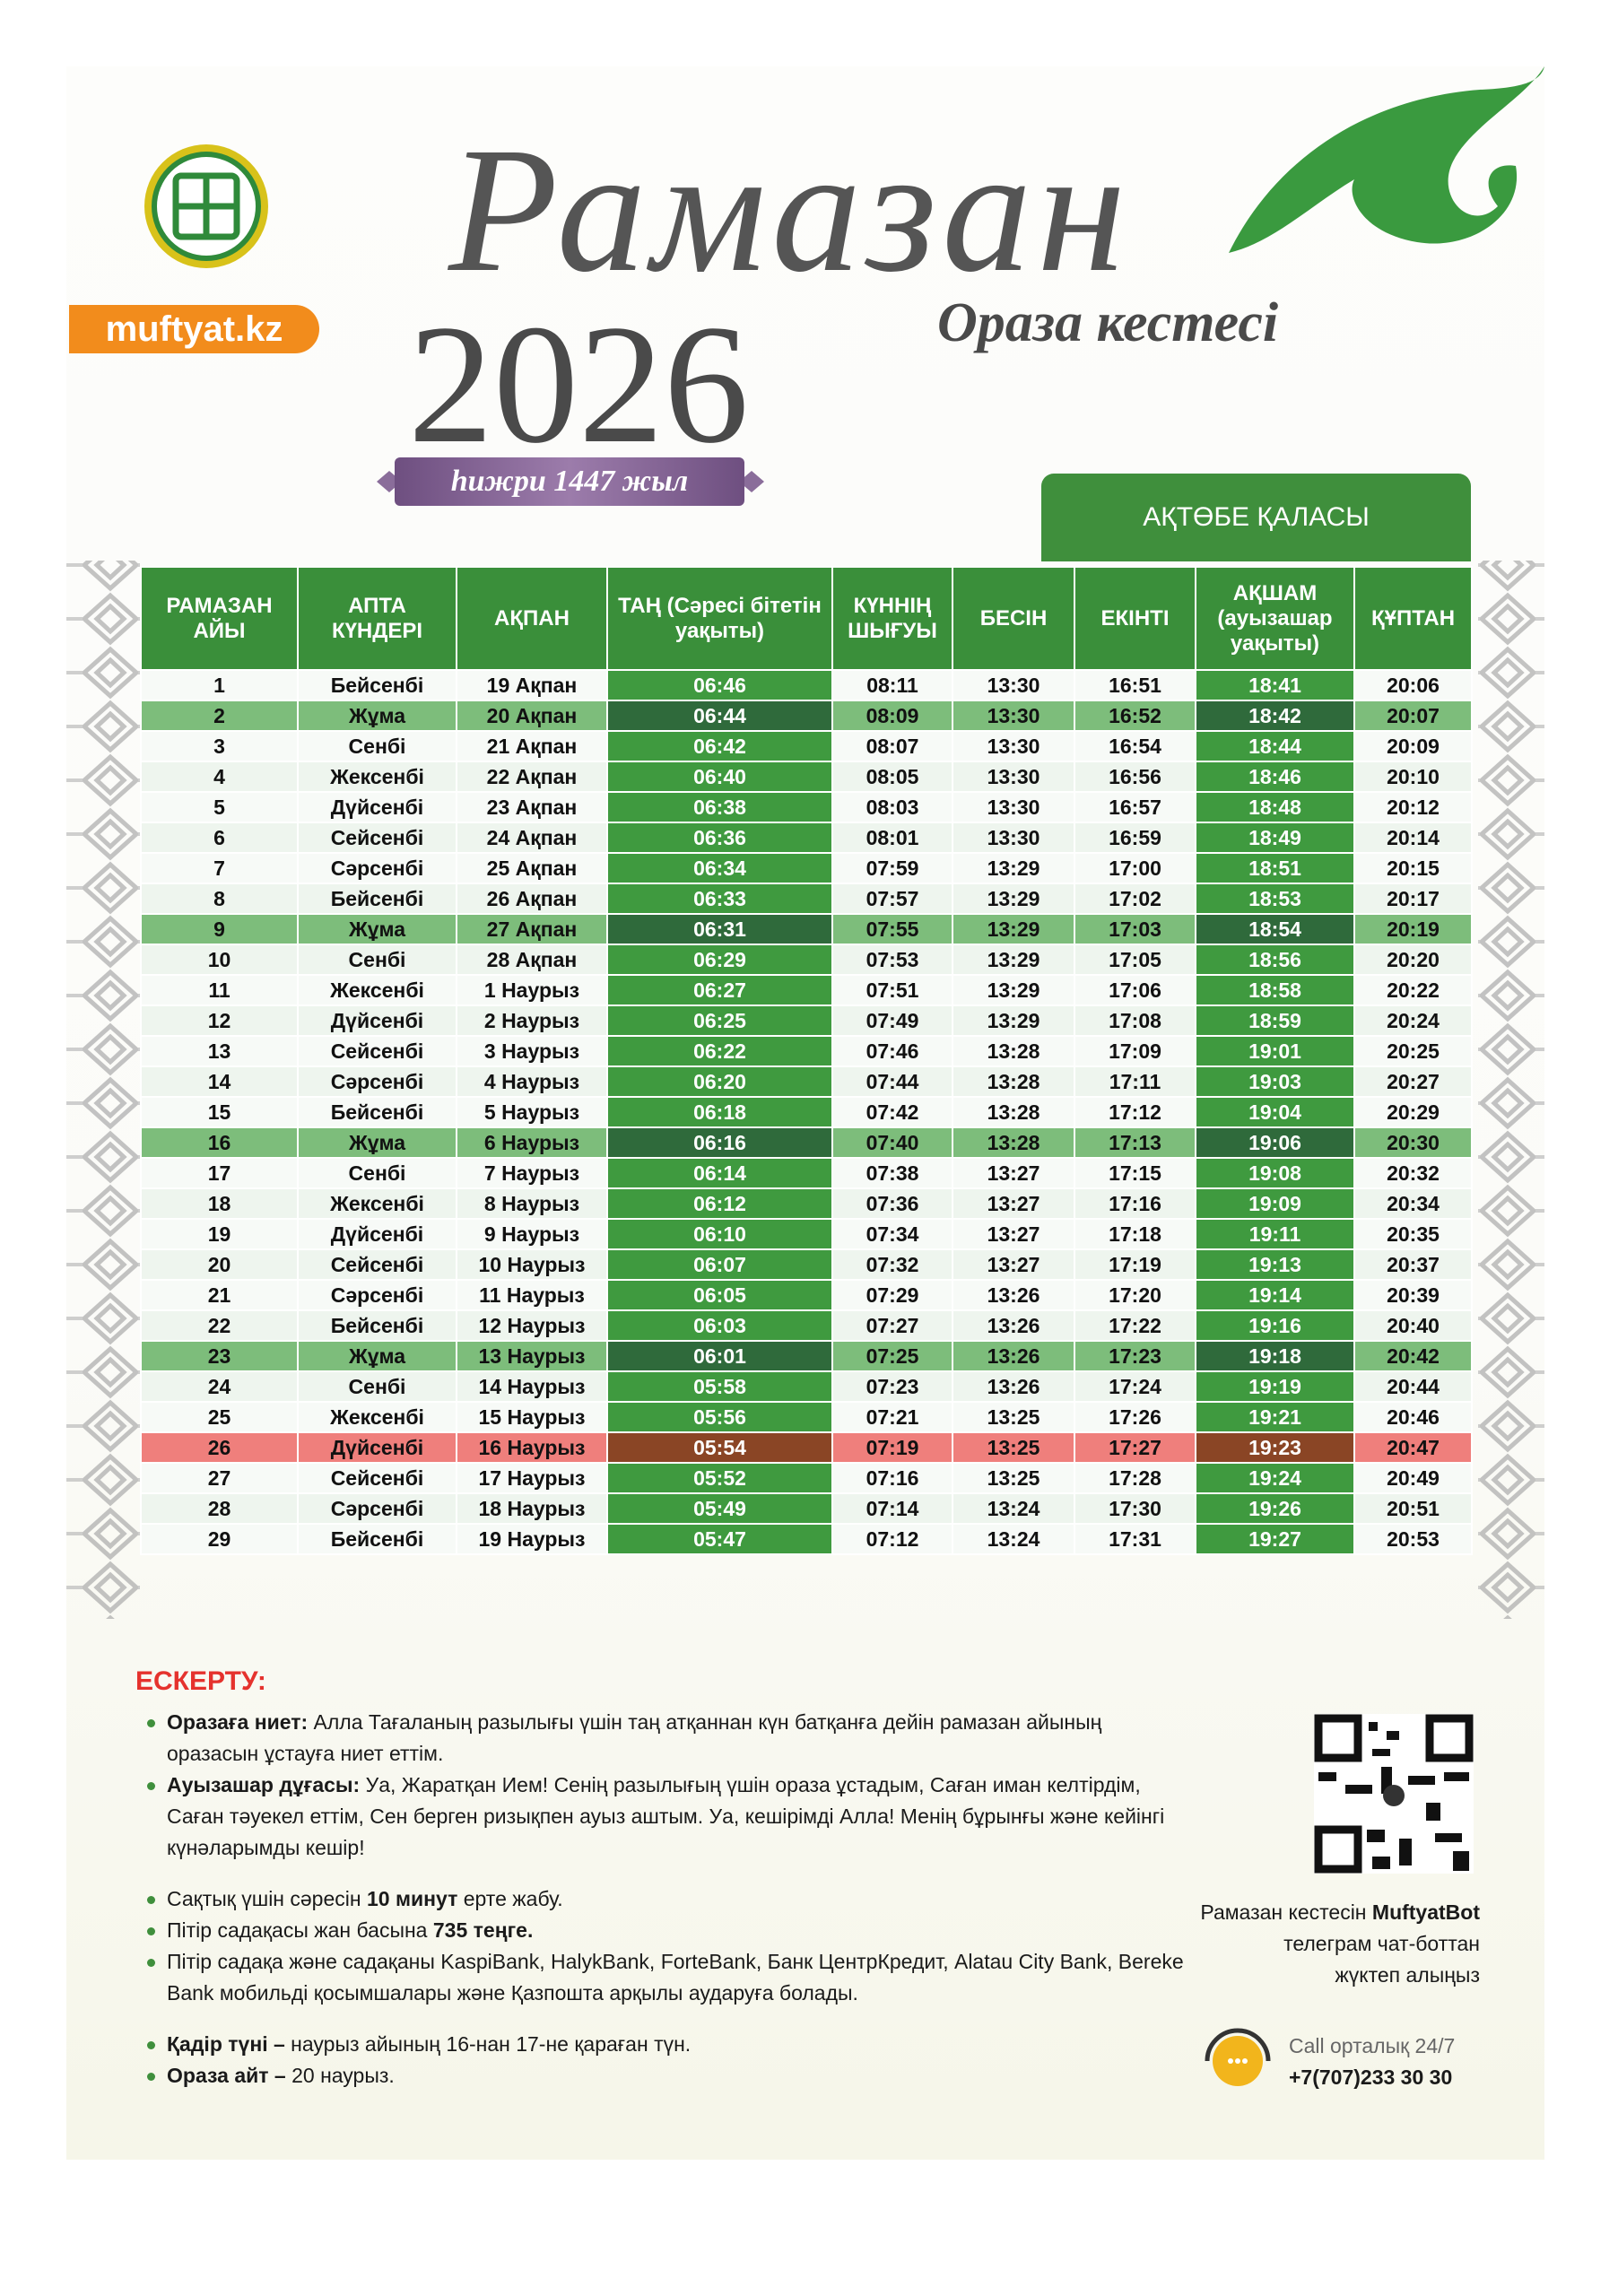 This screenshot has width=1618, height=2296. Describe the element at coordinates (219, 1112) in the screenshot. I see `cell: 15` at that location.